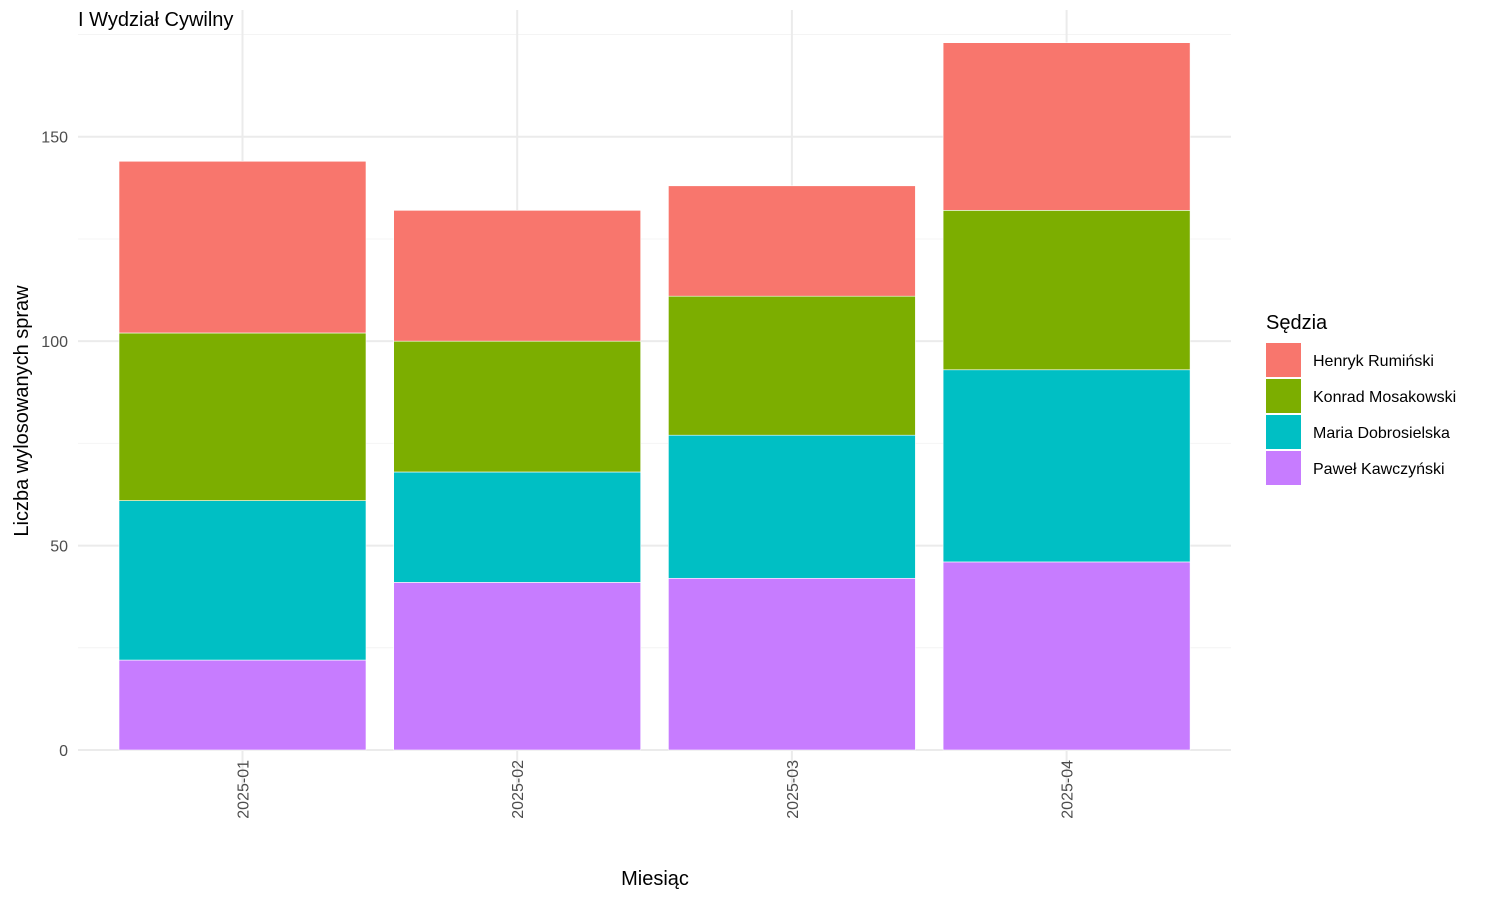  Describe the element at coordinates (155, 20) in the screenshot. I see `chart-title: I Wydział Cywilny` at that location.